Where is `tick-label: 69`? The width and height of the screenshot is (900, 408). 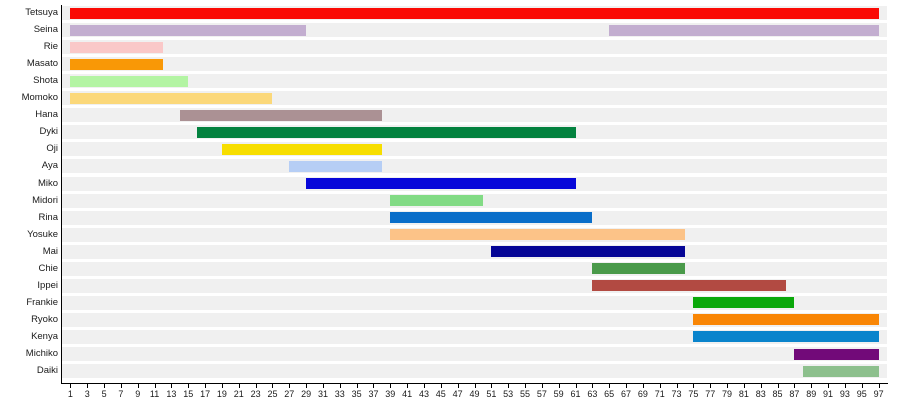 tick-label: 69 is located at coordinates (642, 394).